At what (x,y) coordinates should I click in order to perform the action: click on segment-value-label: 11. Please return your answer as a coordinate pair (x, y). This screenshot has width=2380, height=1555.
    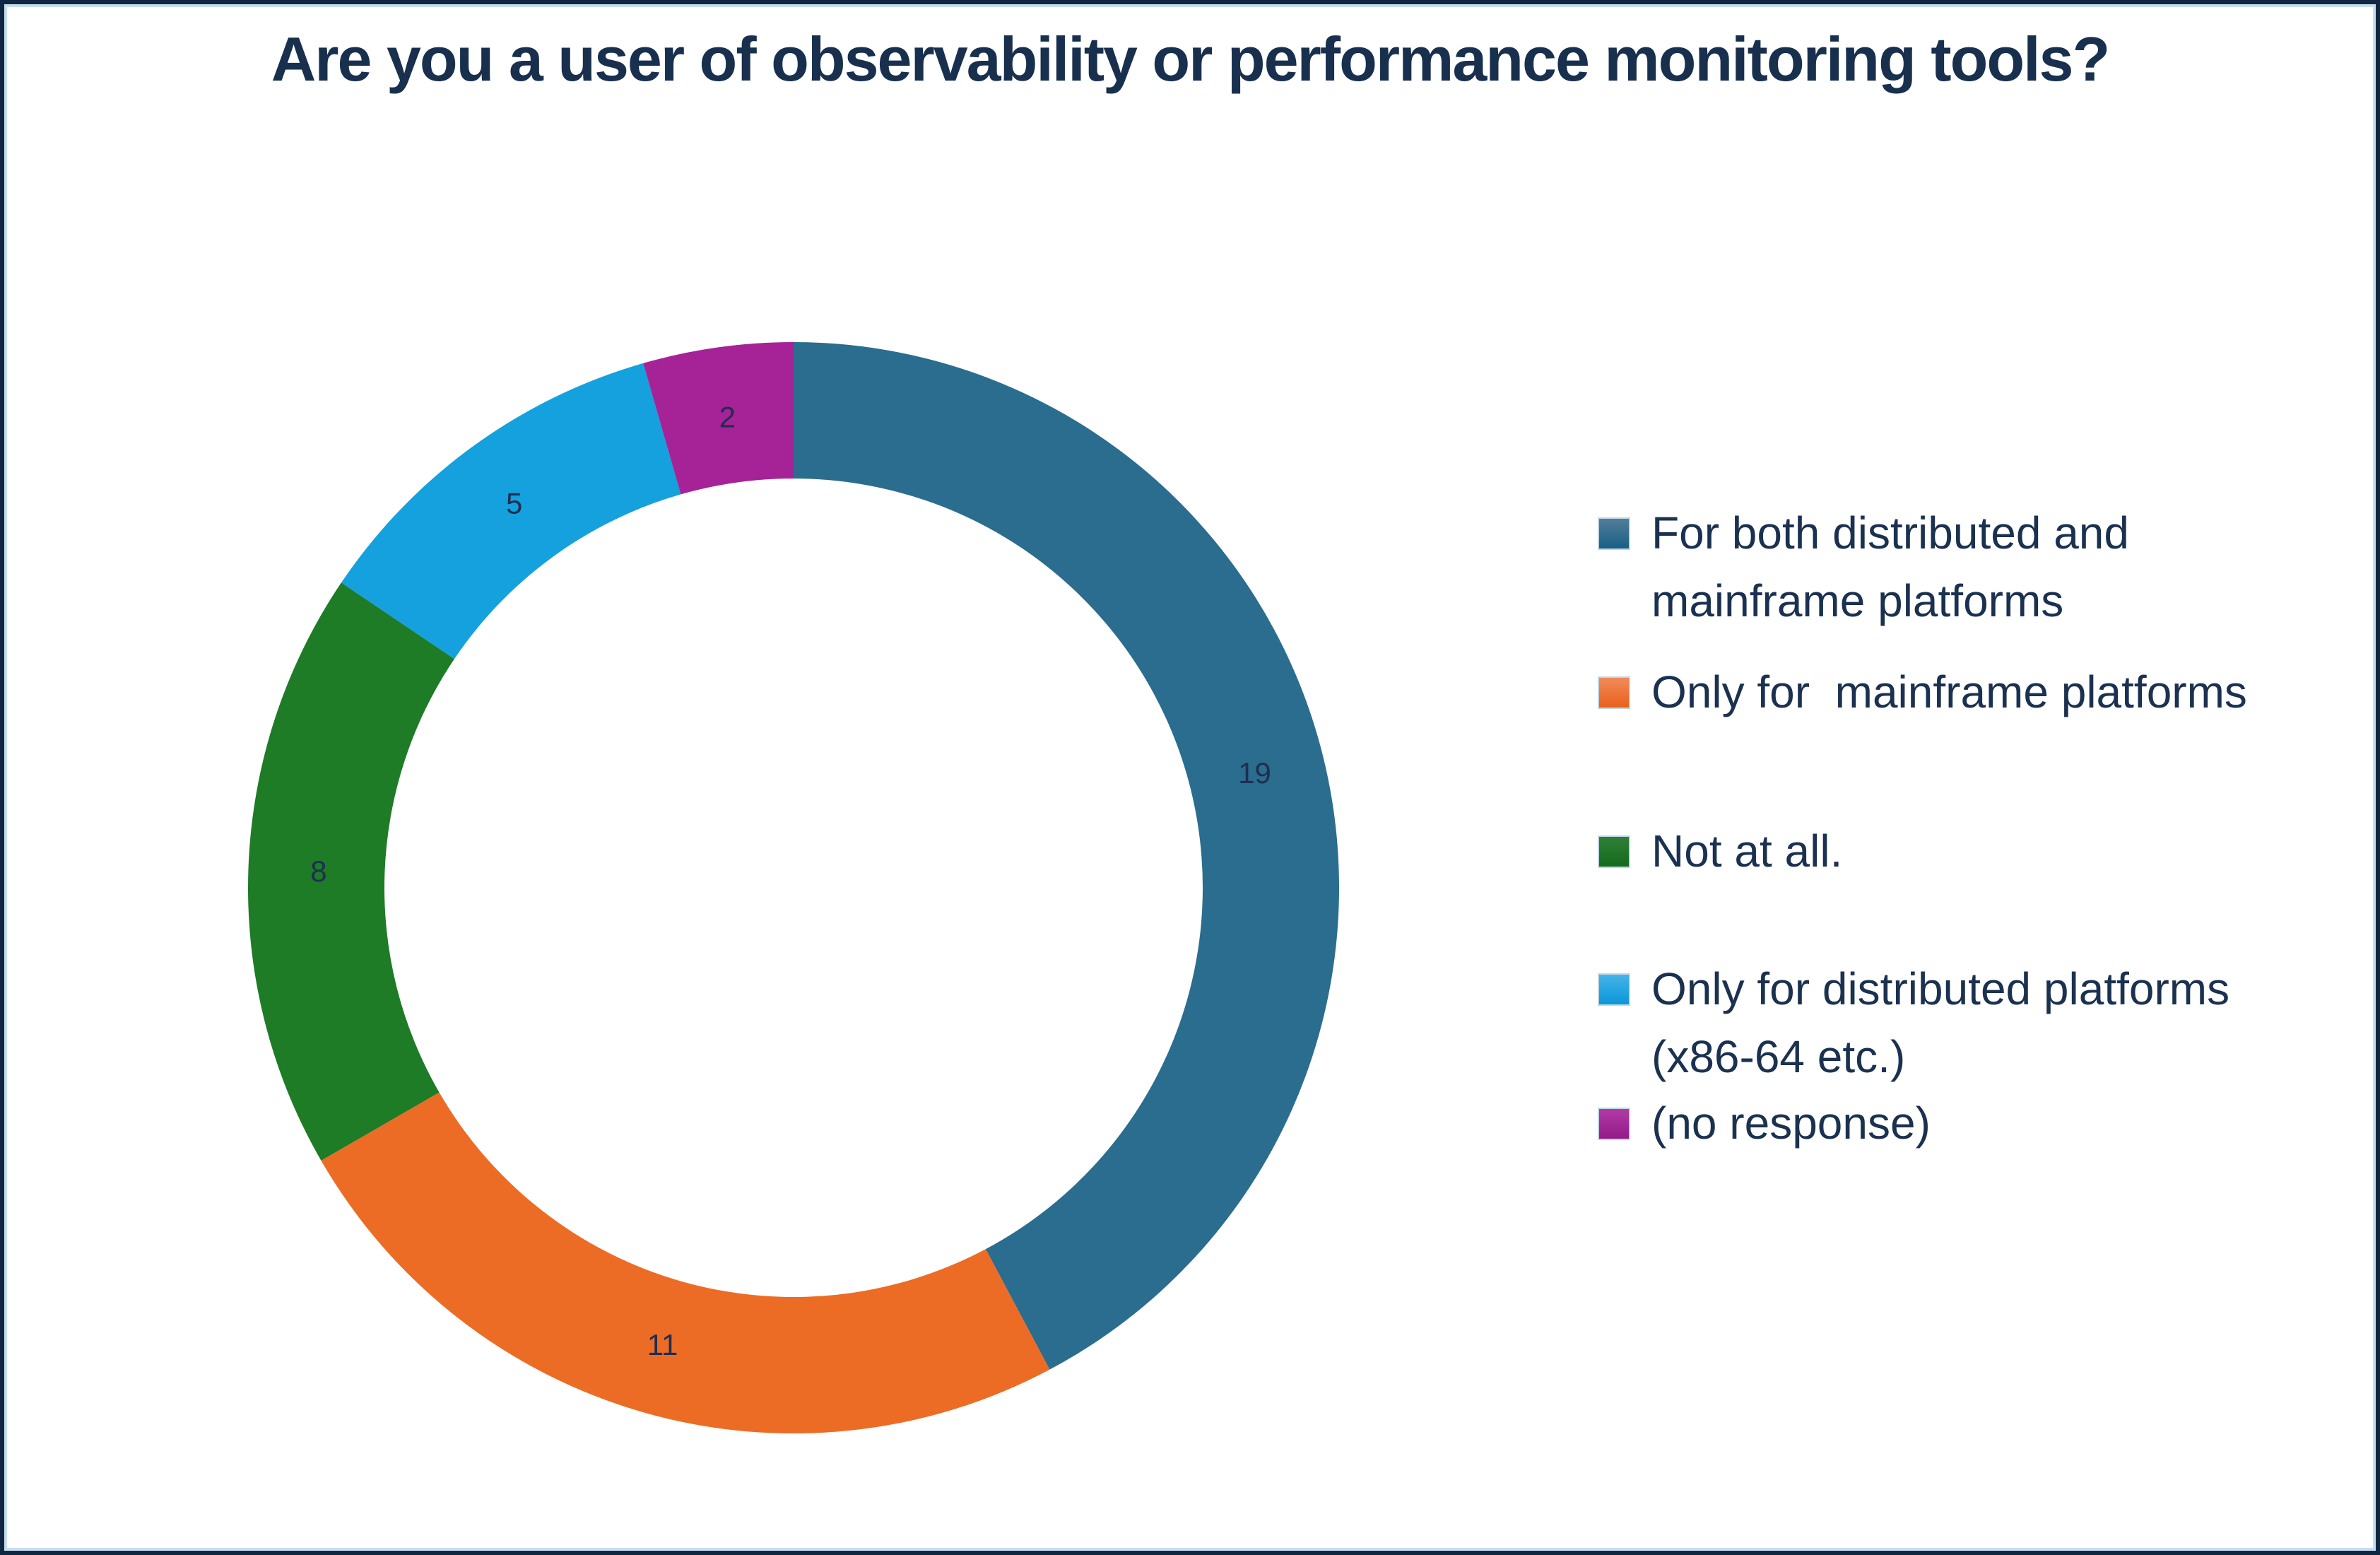
    Looking at the image, I should click on (663, 1344).